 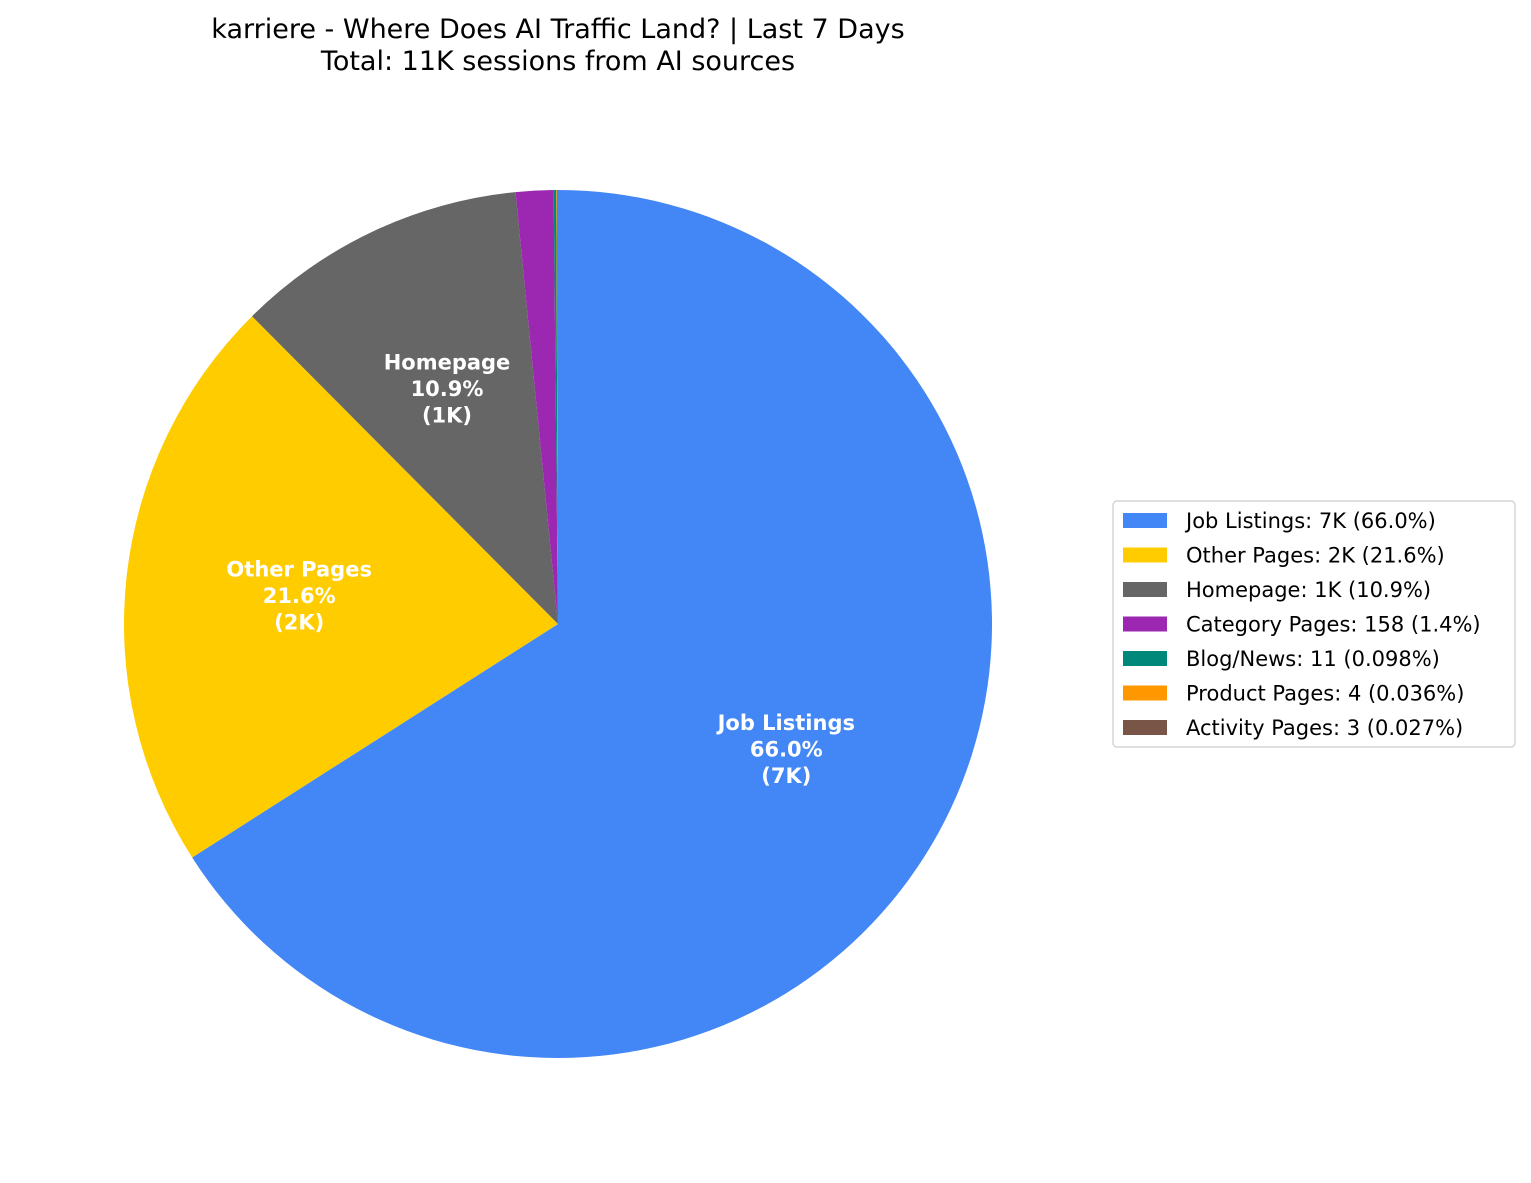 I want to click on pie-slice-blog-news, so click(x=555, y=407).